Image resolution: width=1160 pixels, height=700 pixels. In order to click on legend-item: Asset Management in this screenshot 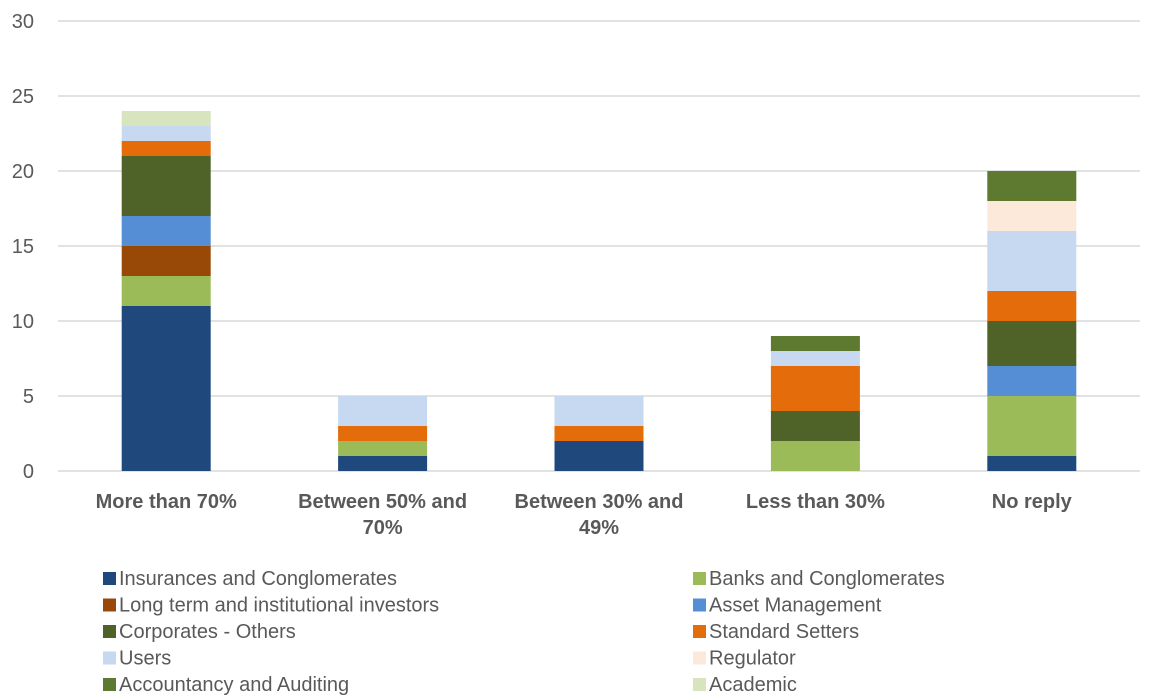, I will do `click(787, 606)`.